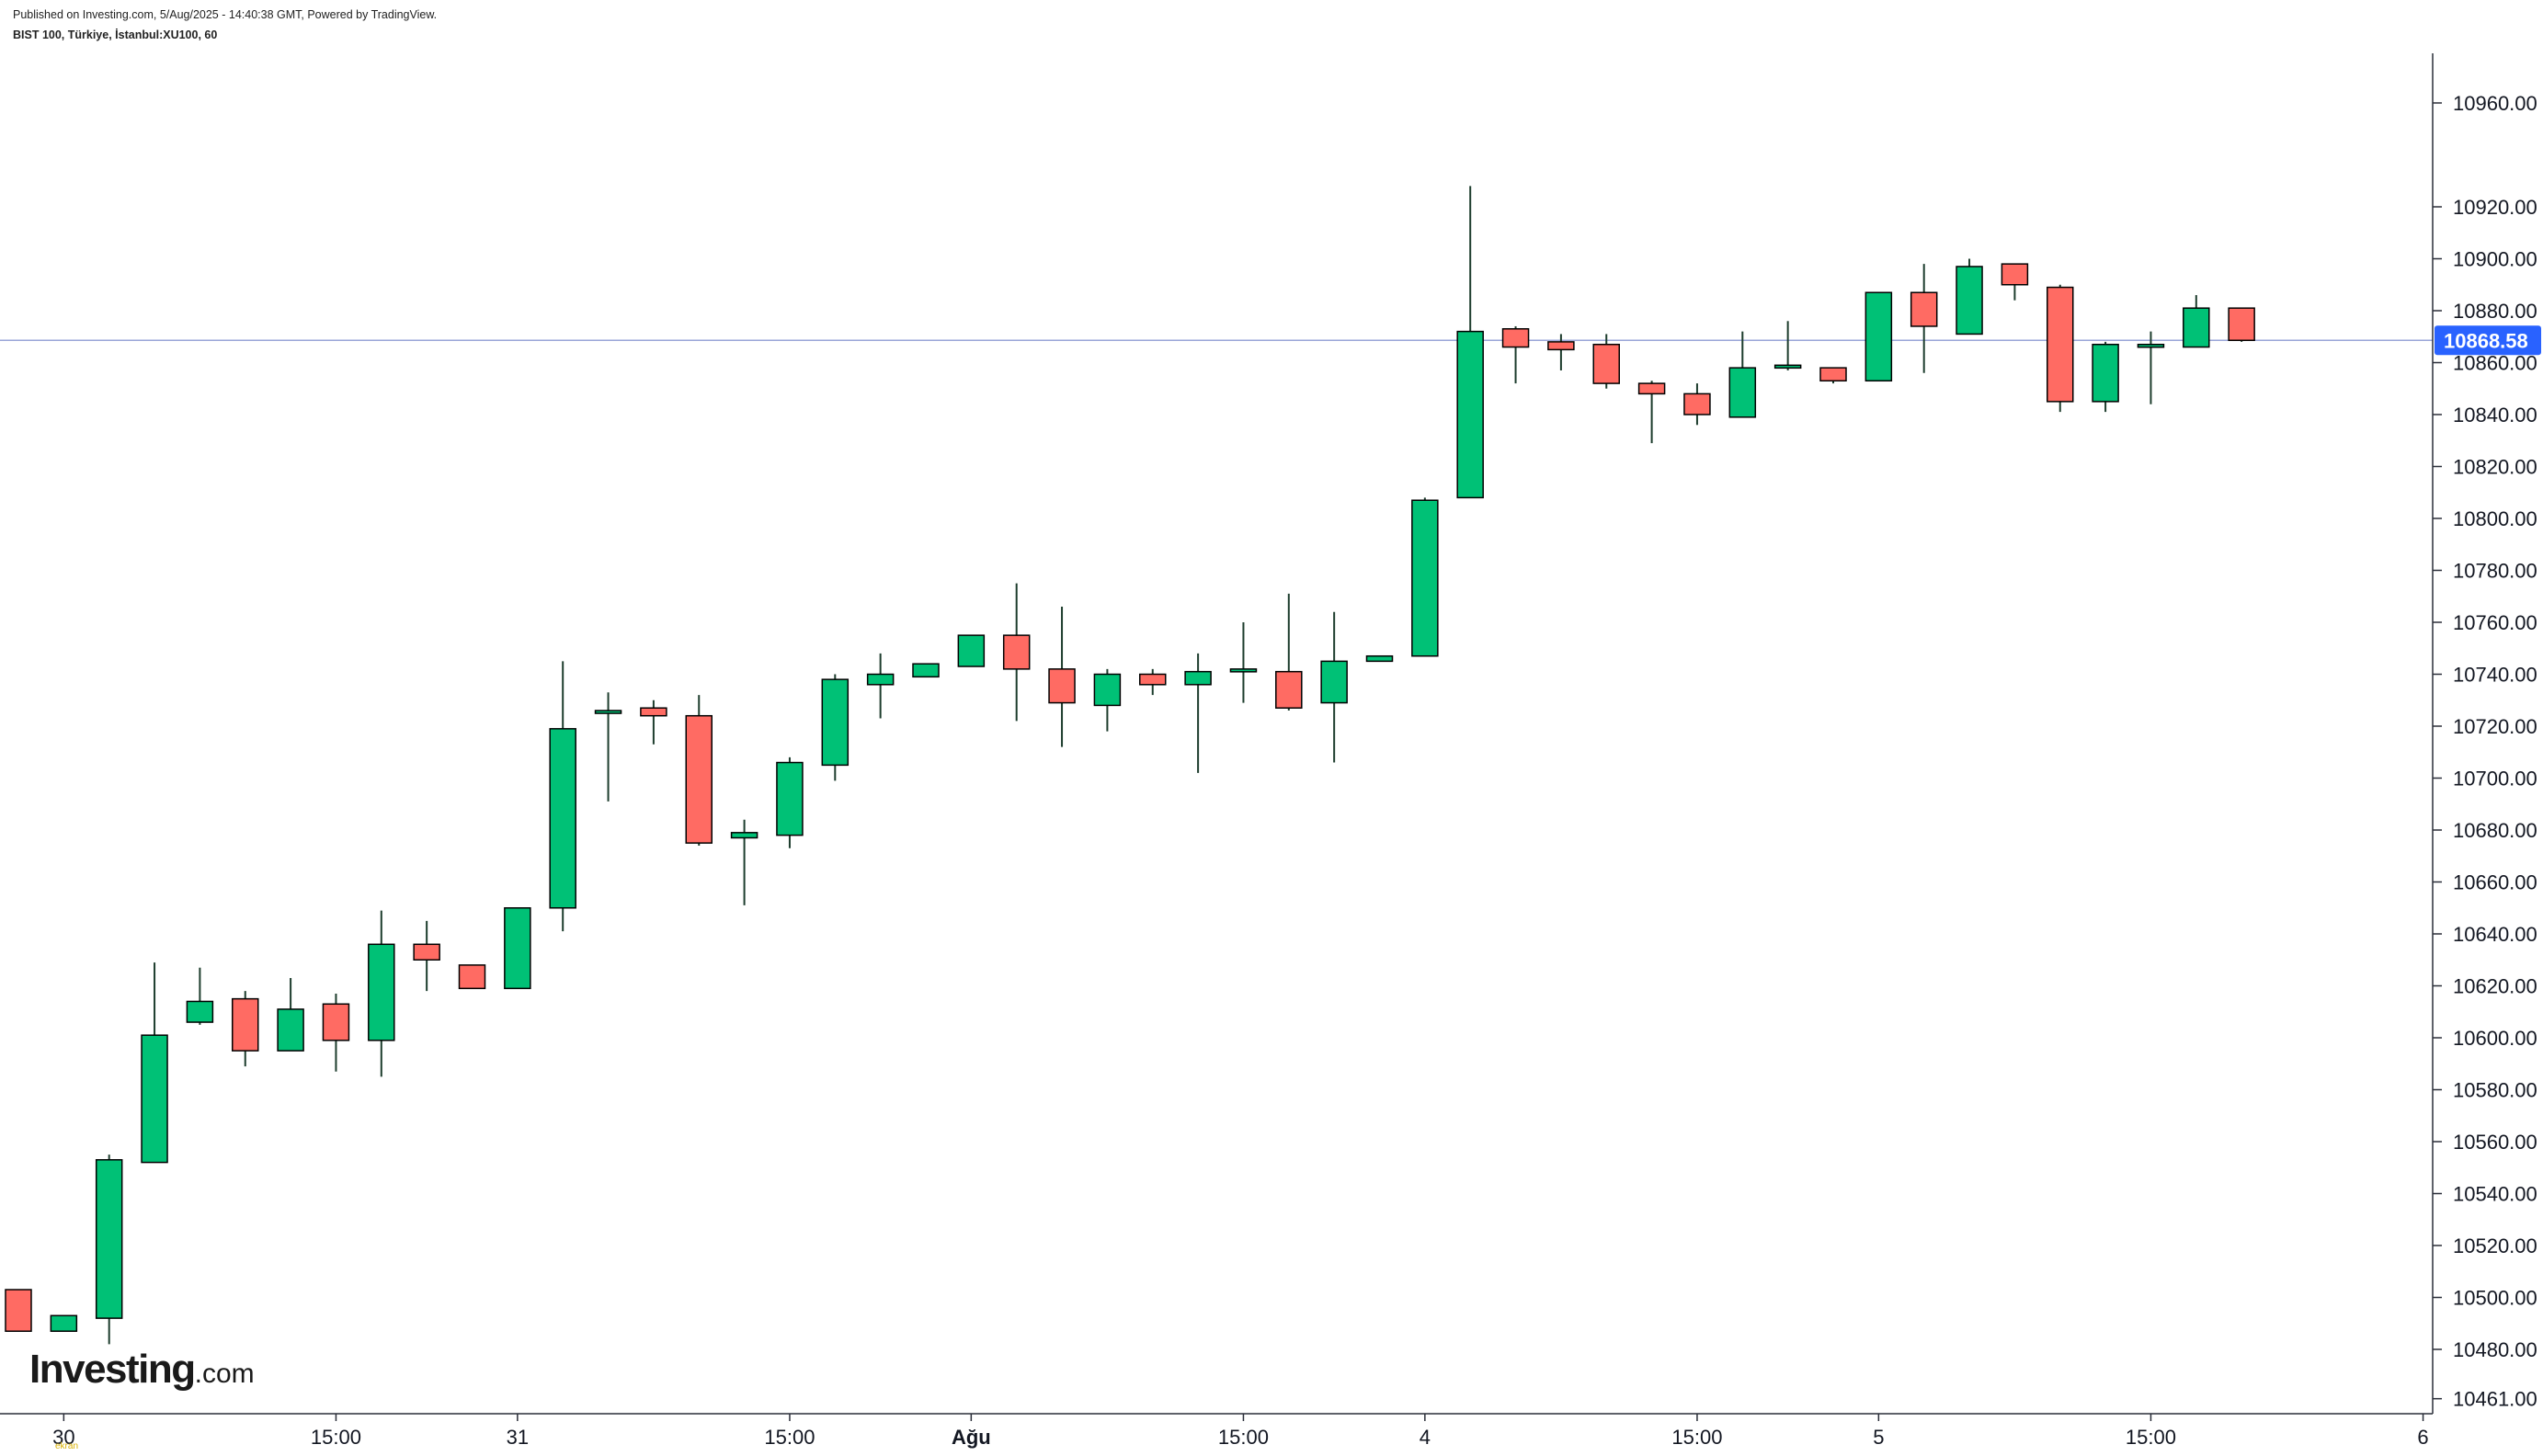 This screenshot has width=2543, height=1456. What do you see at coordinates (2495, 1349) in the screenshot?
I see `y-tick-label: 10480.00` at bounding box center [2495, 1349].